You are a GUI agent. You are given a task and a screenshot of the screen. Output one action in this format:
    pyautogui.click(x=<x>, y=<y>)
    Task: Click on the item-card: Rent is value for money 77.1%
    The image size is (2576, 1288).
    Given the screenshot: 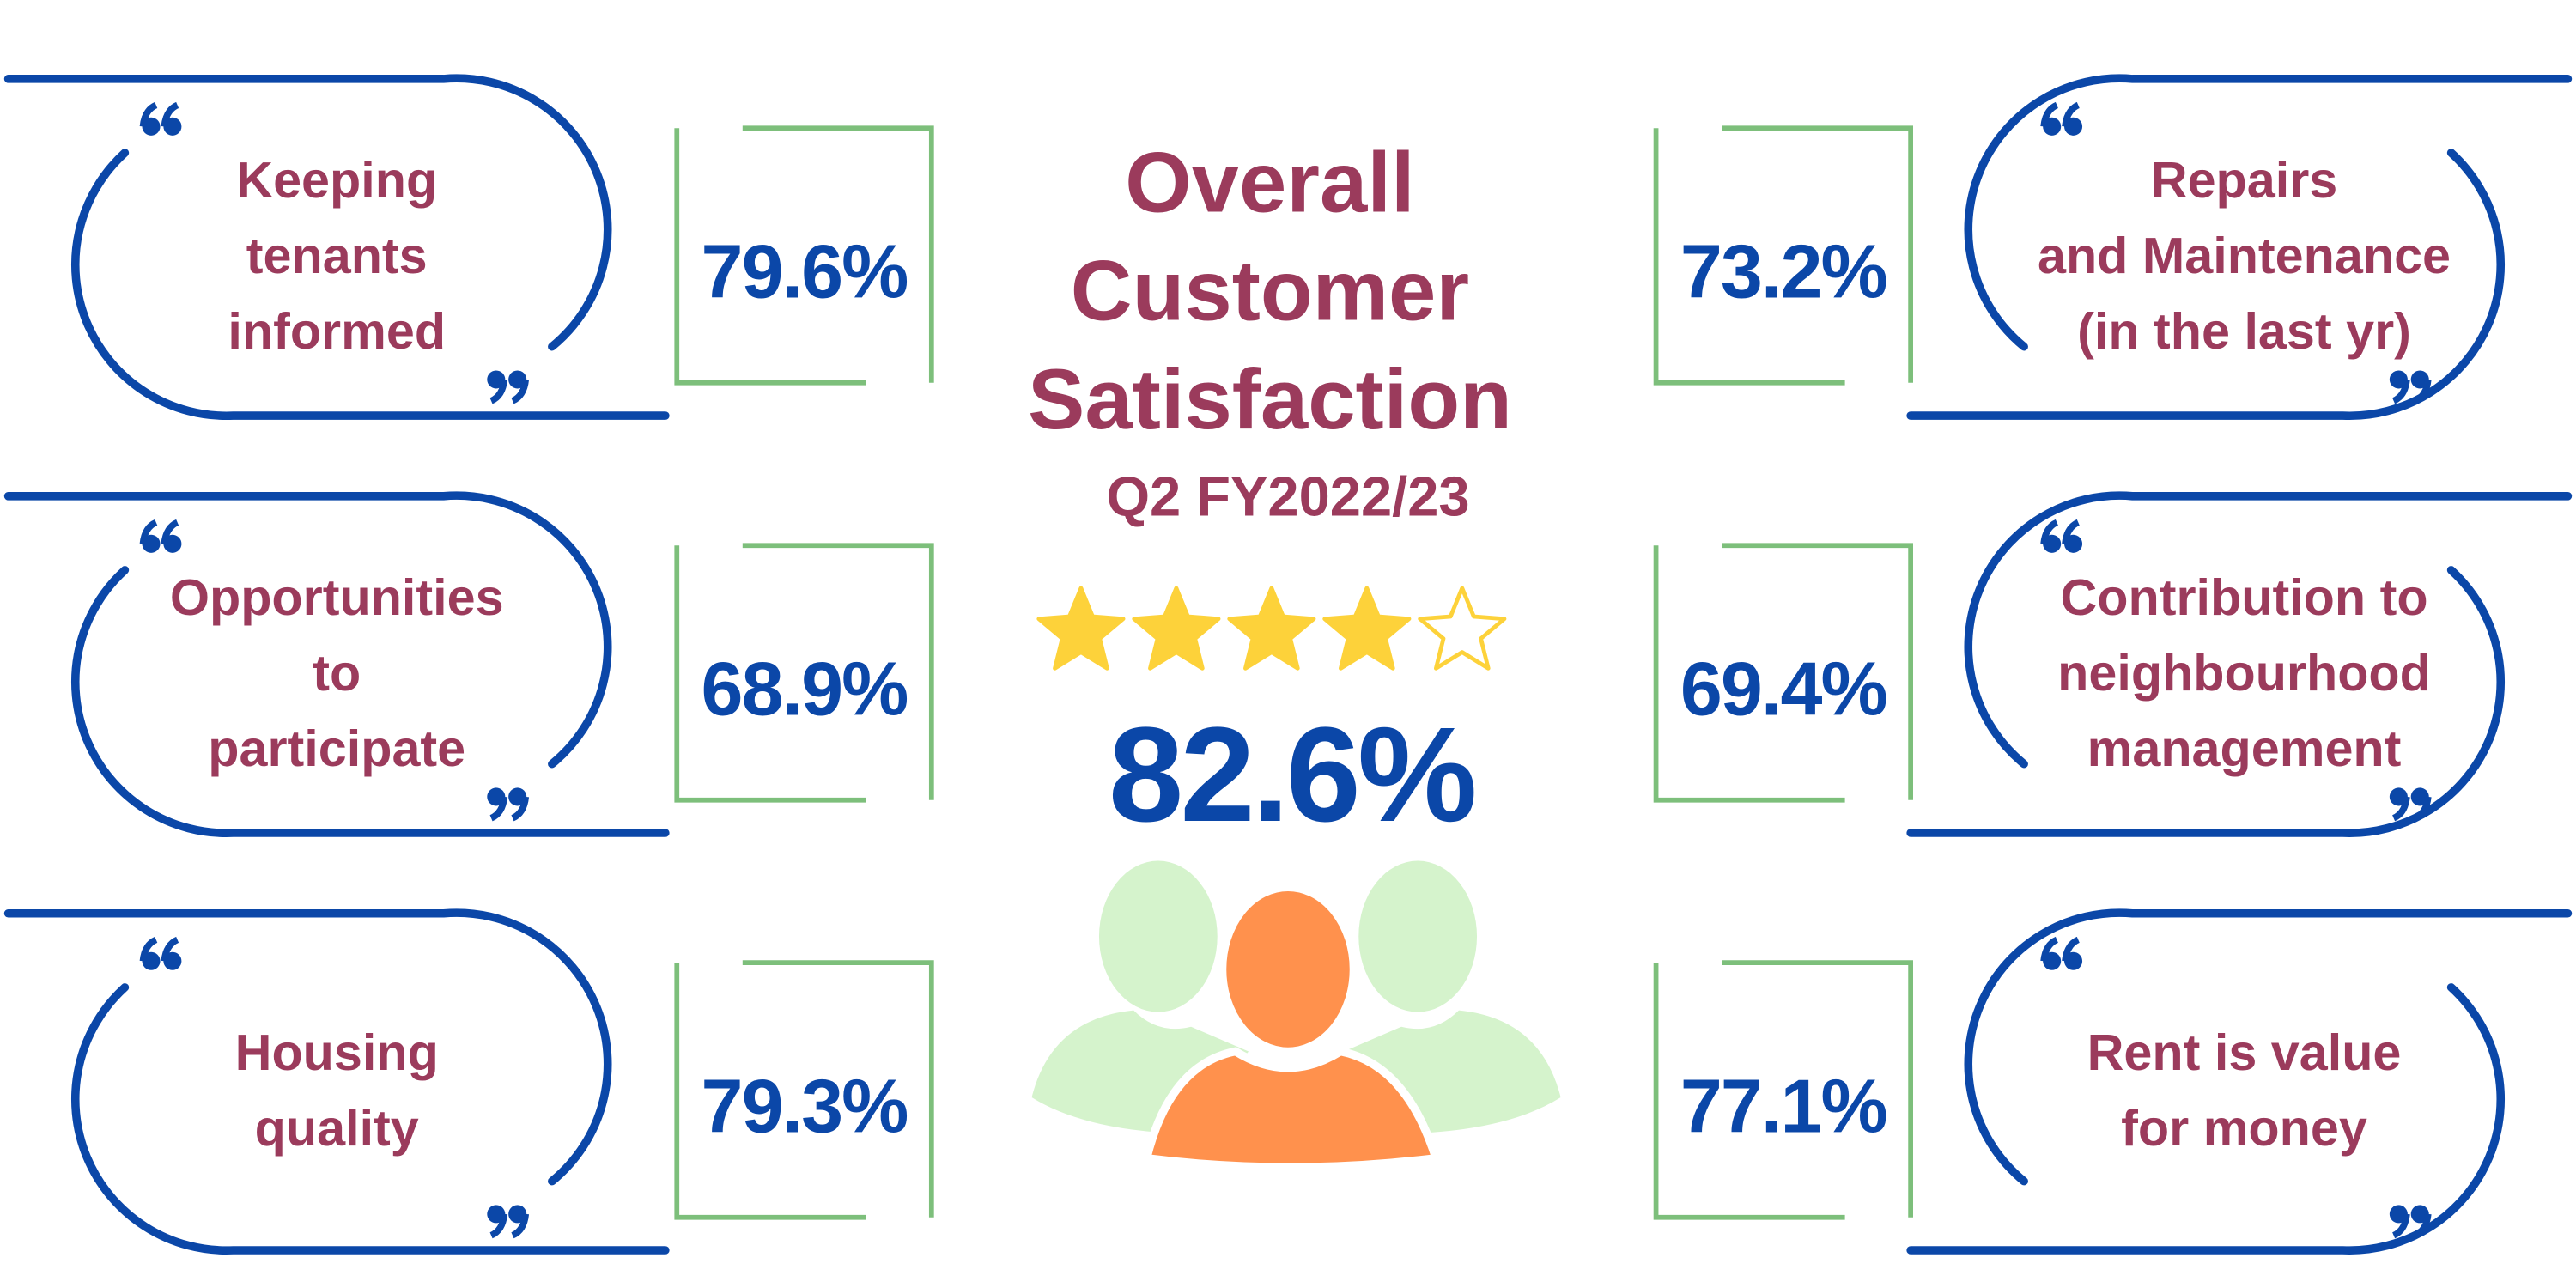 What is the action you would take?
    pyautogui.click(x=2113, y=1081)
    